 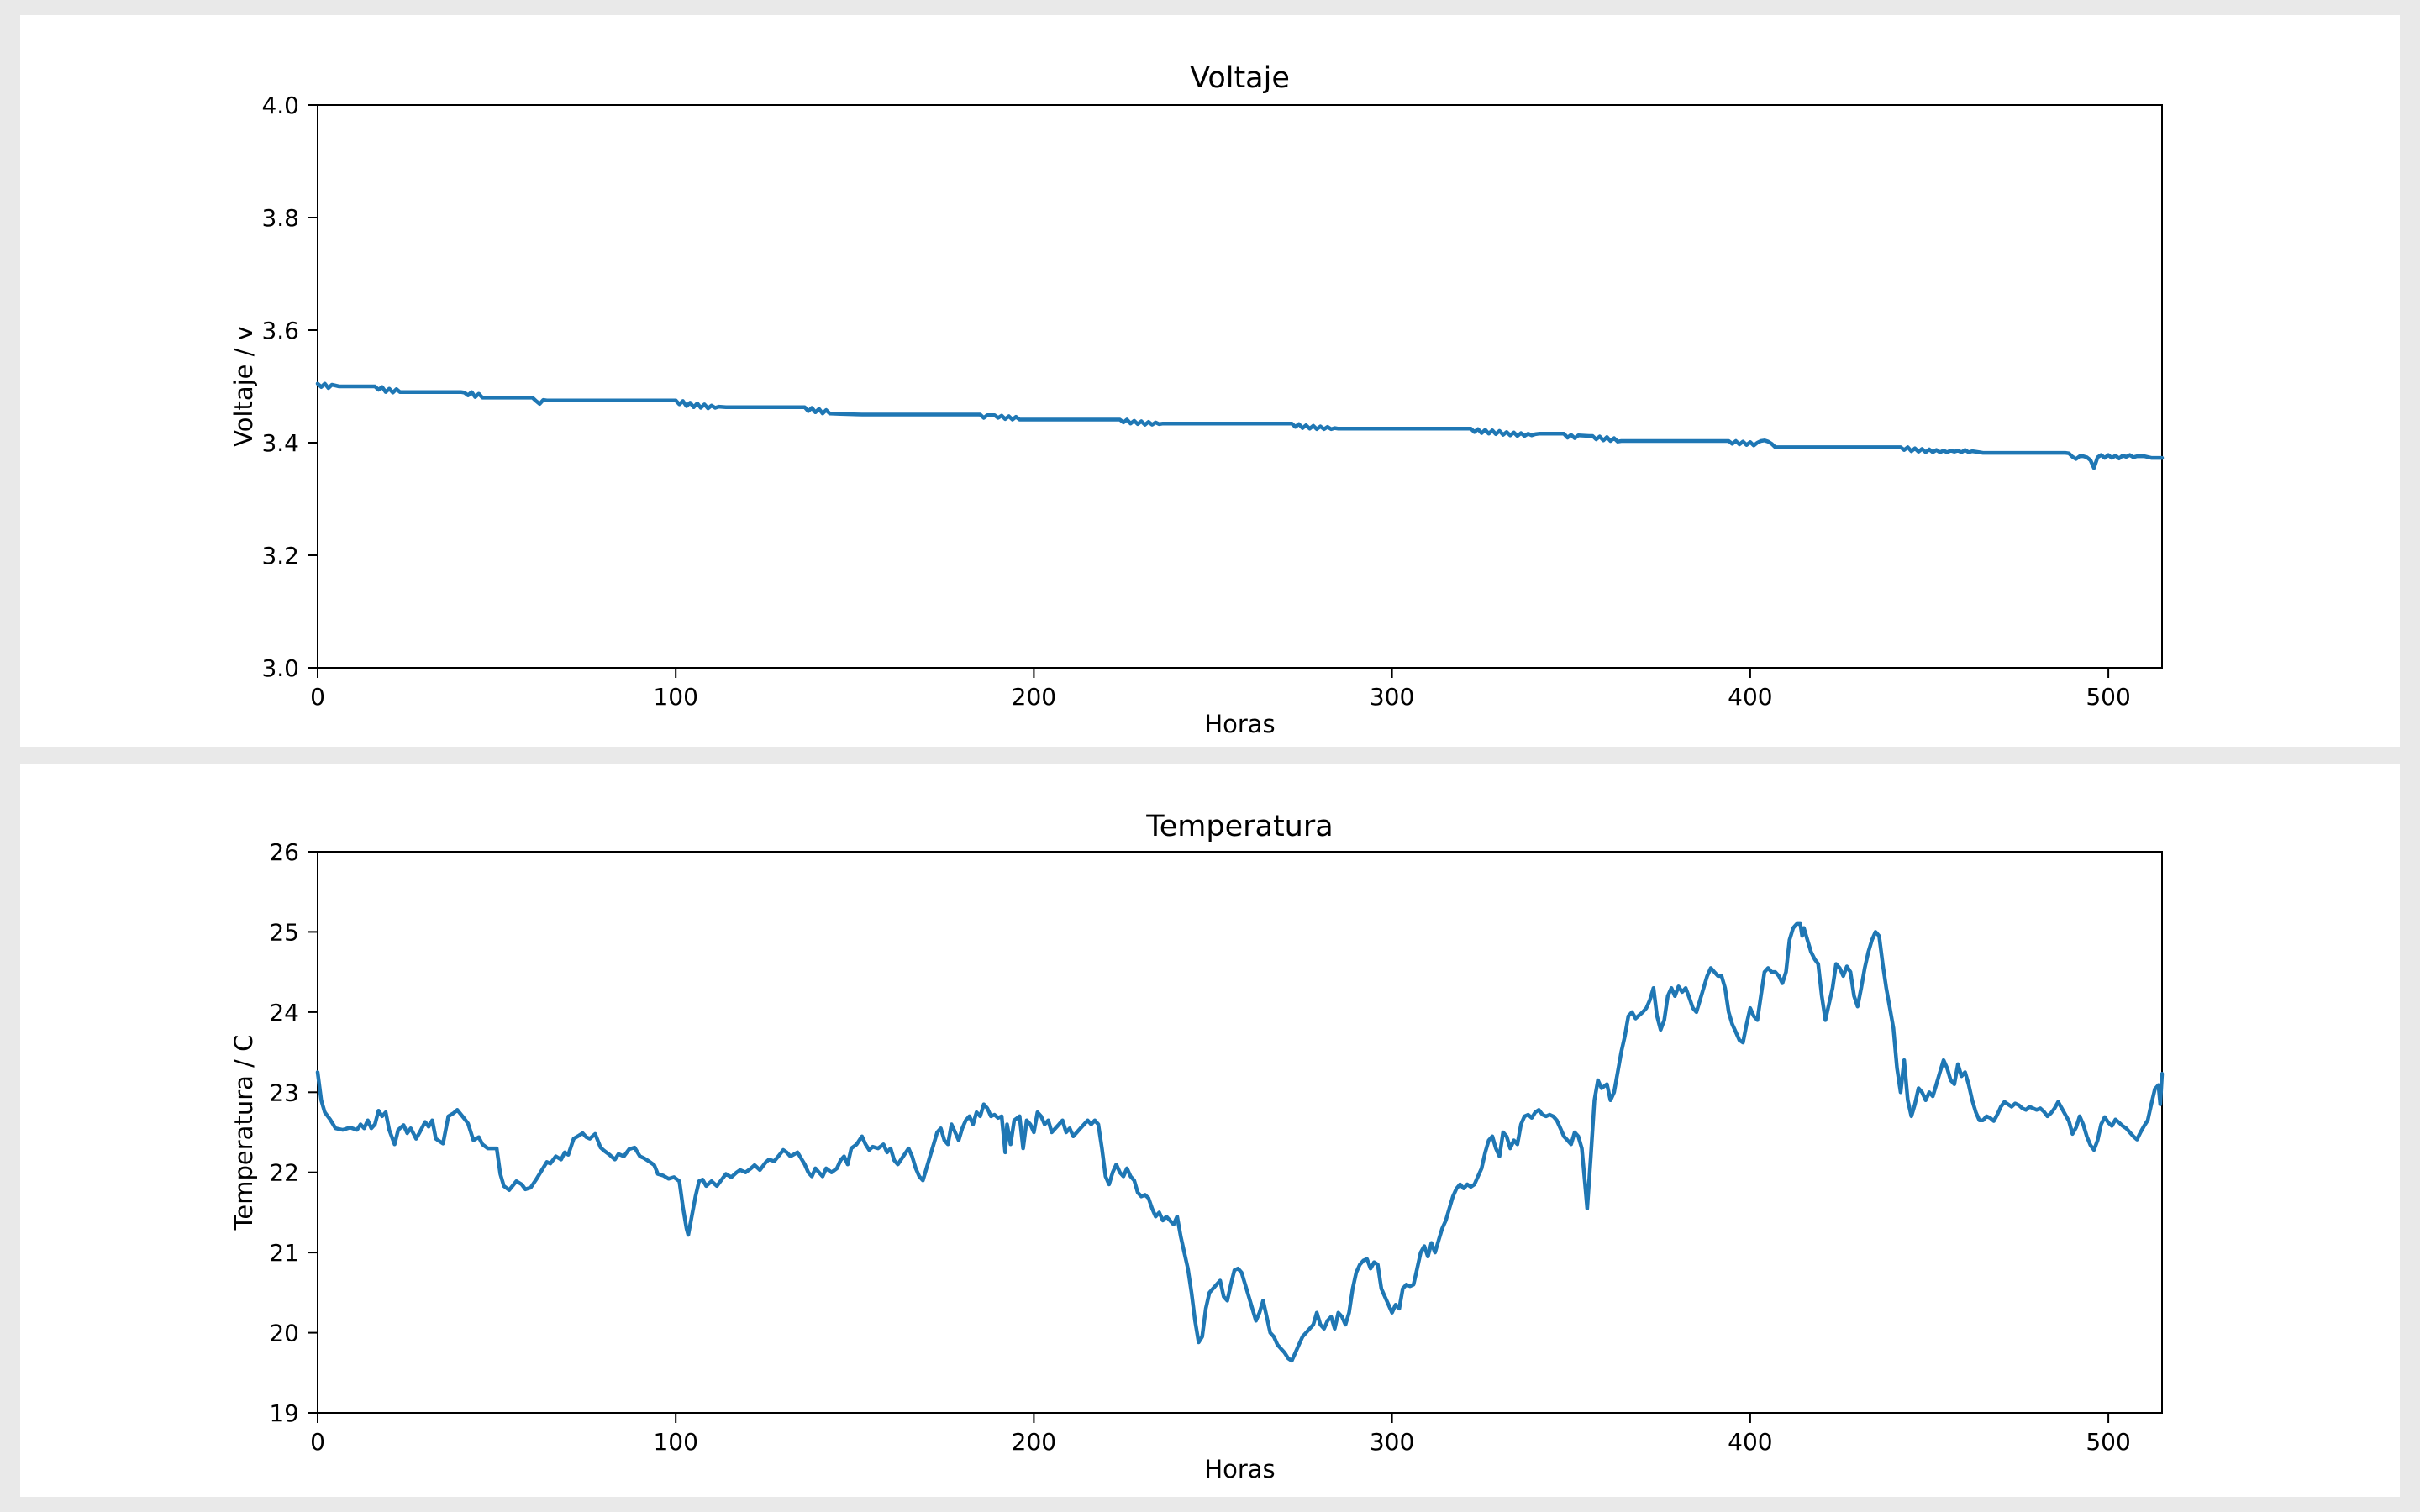 I want to click on y-tick-label: 25, so click(x=284, y=932).